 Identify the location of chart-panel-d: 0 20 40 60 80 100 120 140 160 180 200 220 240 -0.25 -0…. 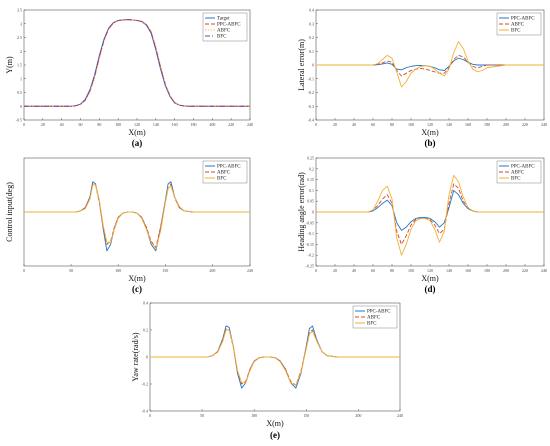
(422, 225).